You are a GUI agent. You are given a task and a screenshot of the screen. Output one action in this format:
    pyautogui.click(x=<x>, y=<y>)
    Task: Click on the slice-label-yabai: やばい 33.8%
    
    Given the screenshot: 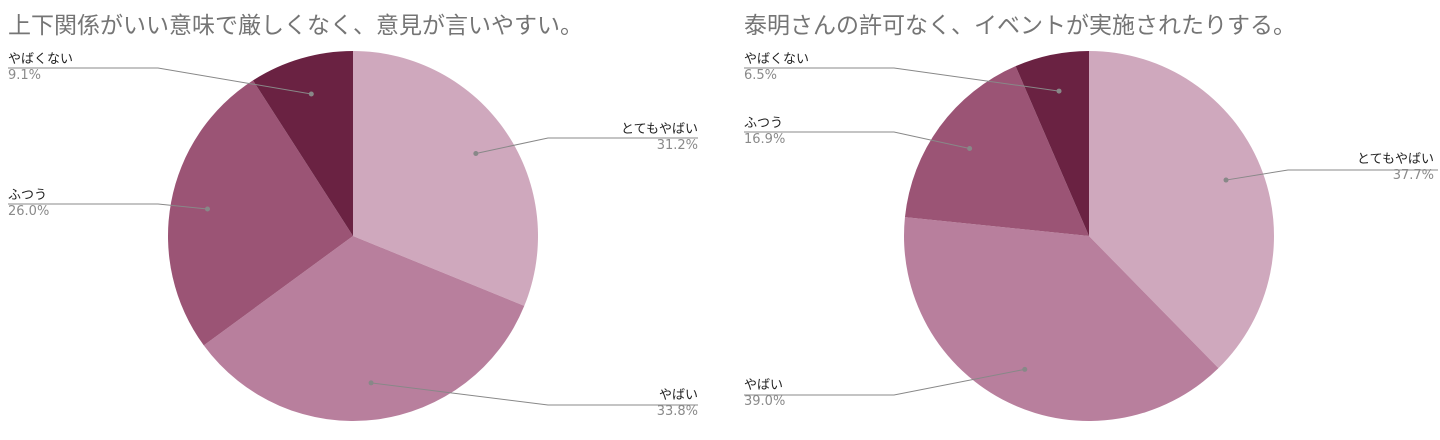 What is the action you would take?
    pyautogui.click(x=677, y=404)
    